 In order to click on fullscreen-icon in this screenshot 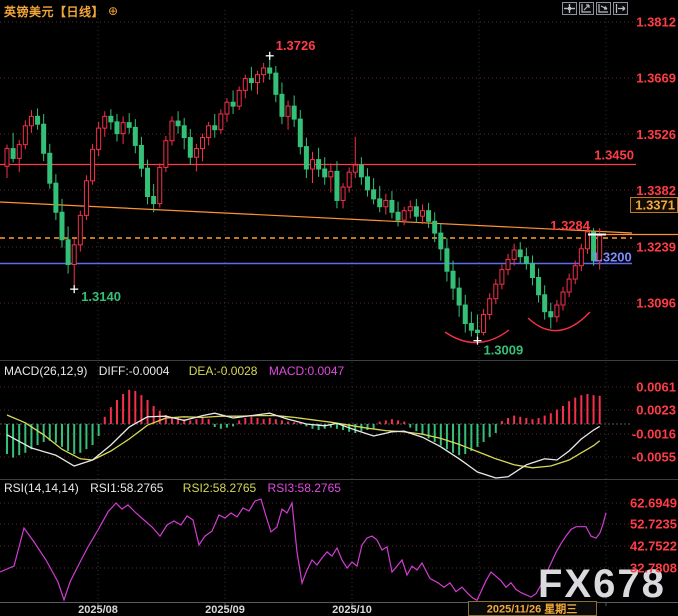, I will do `click(569, 8)`.